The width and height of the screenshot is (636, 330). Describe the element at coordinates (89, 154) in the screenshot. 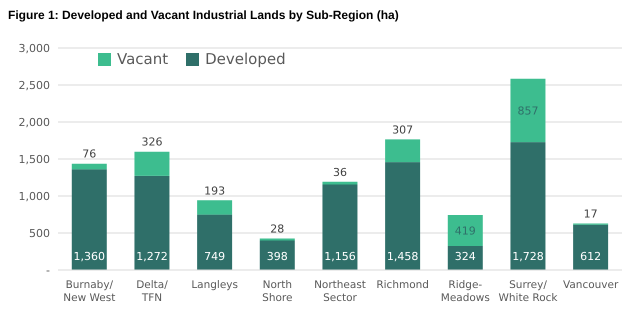

I see `data-label: 76` at that location.